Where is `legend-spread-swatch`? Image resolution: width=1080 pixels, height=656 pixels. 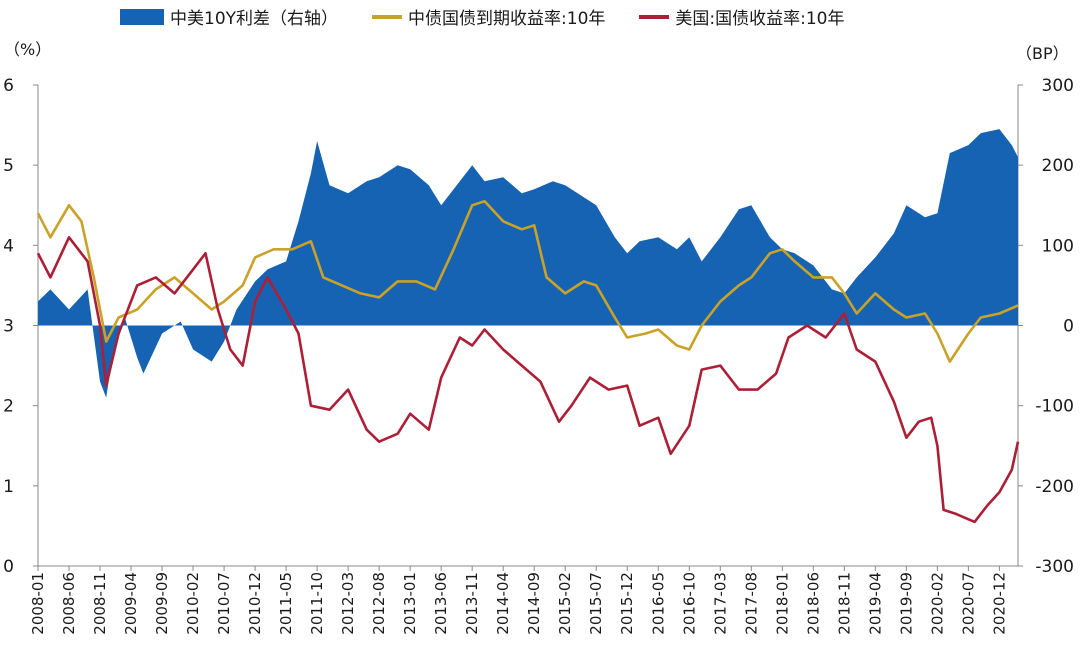 legend-spread-swatch is located at coordinates (142, 16).